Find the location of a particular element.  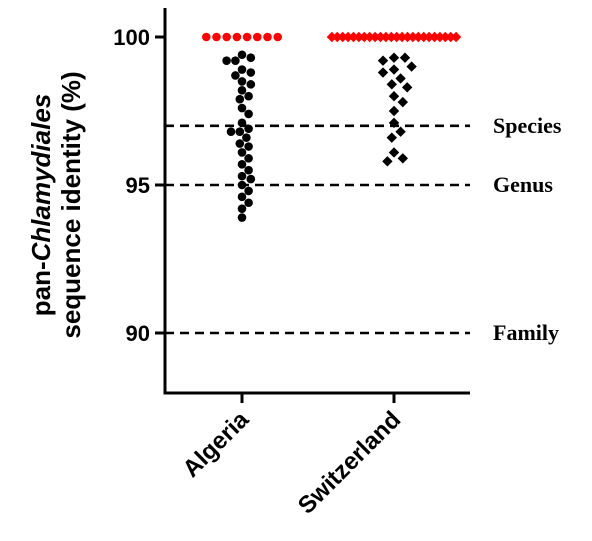

x-tick-label-switzerland: Switzerland is located at coordinates (349, 462).